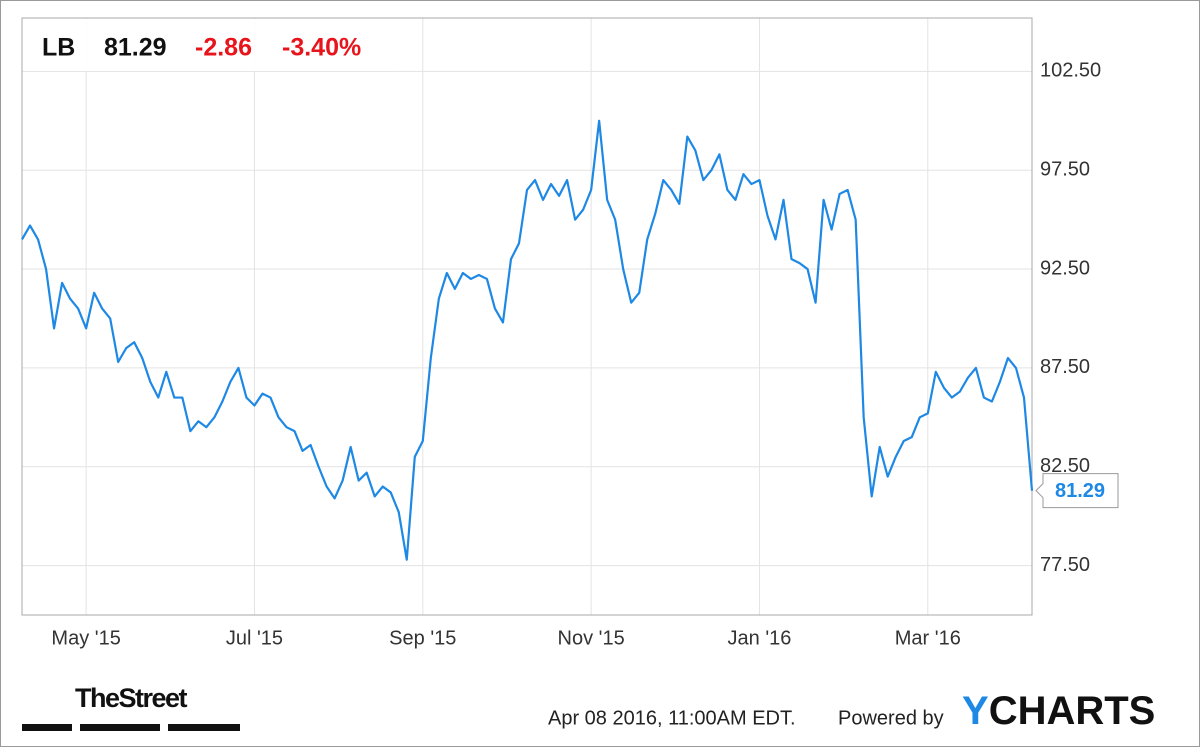 This screenshot has width=1200, height=747. I want to click on timestamp: Apr 08 2016, 11:00AM EDT., so click(672, 718).